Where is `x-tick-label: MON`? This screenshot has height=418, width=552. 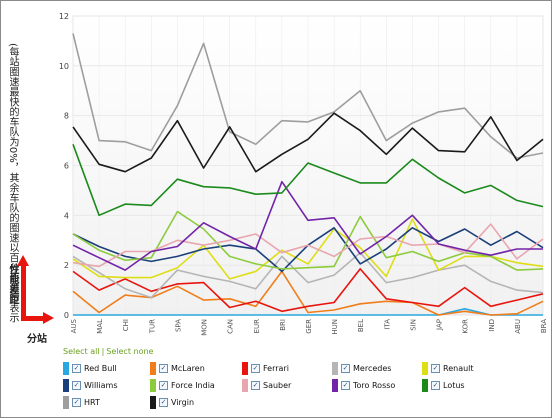
x-tick-label: MON is located at coordinates (205, 327).